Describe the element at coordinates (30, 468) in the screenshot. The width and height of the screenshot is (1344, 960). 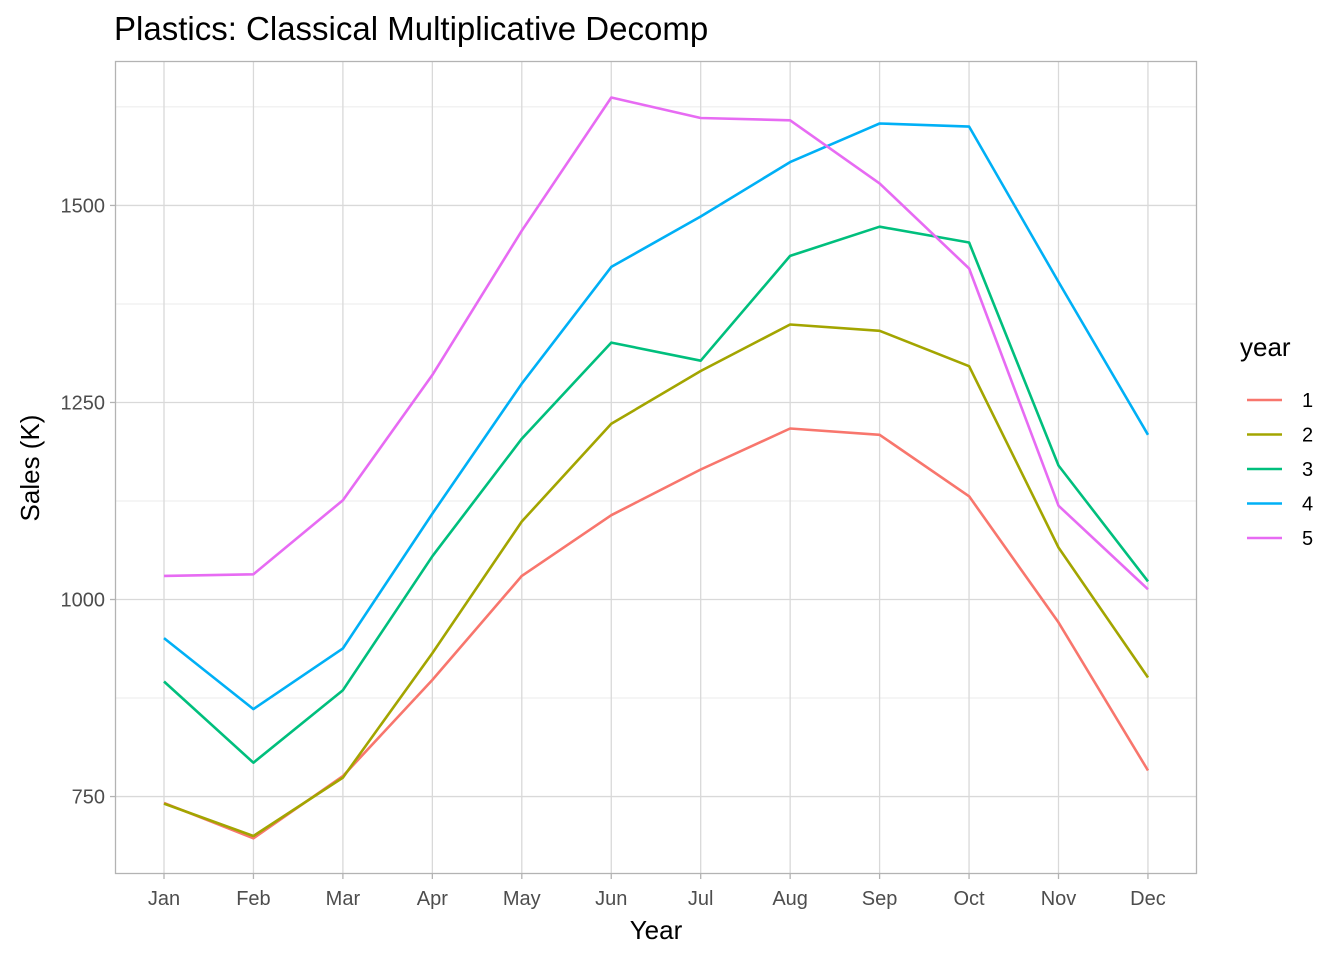
I see `y-axis-title: Sales (K)` at that location.